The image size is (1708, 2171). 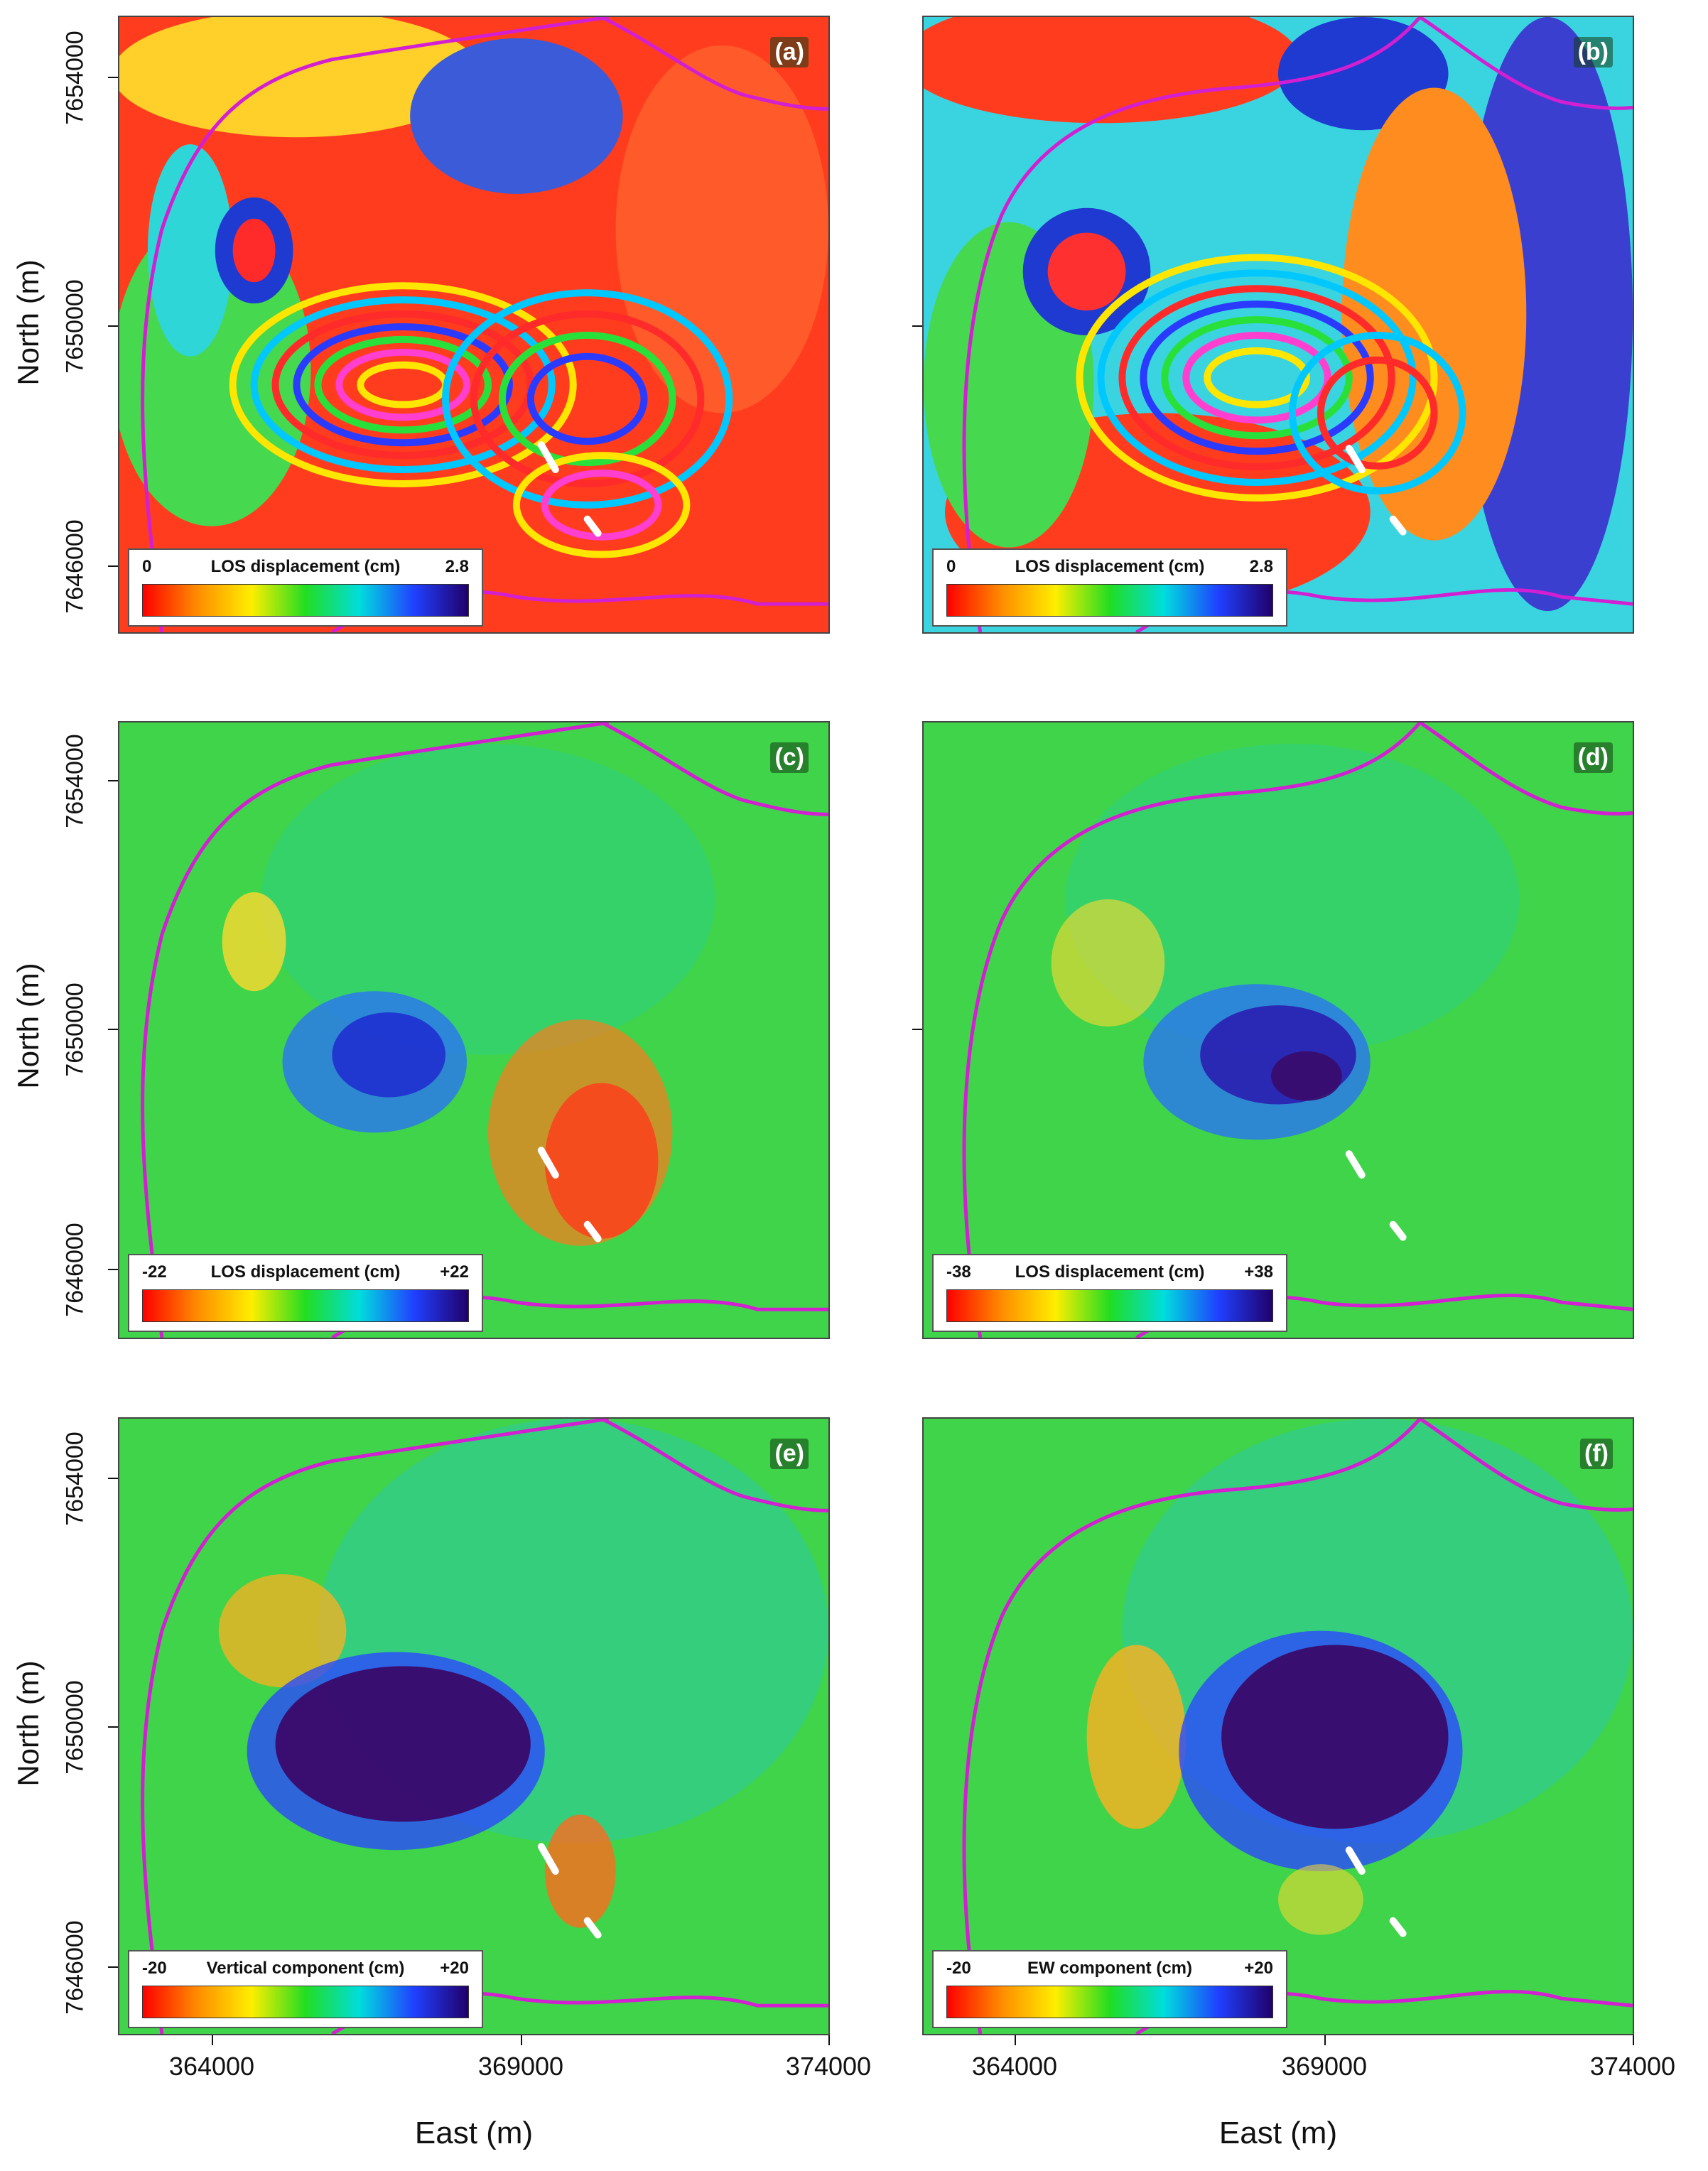 What do you see at coordinates (455, 1272) in the screenshot?
I see `colorbar-max: +22` at bounding box center [455, 1272].